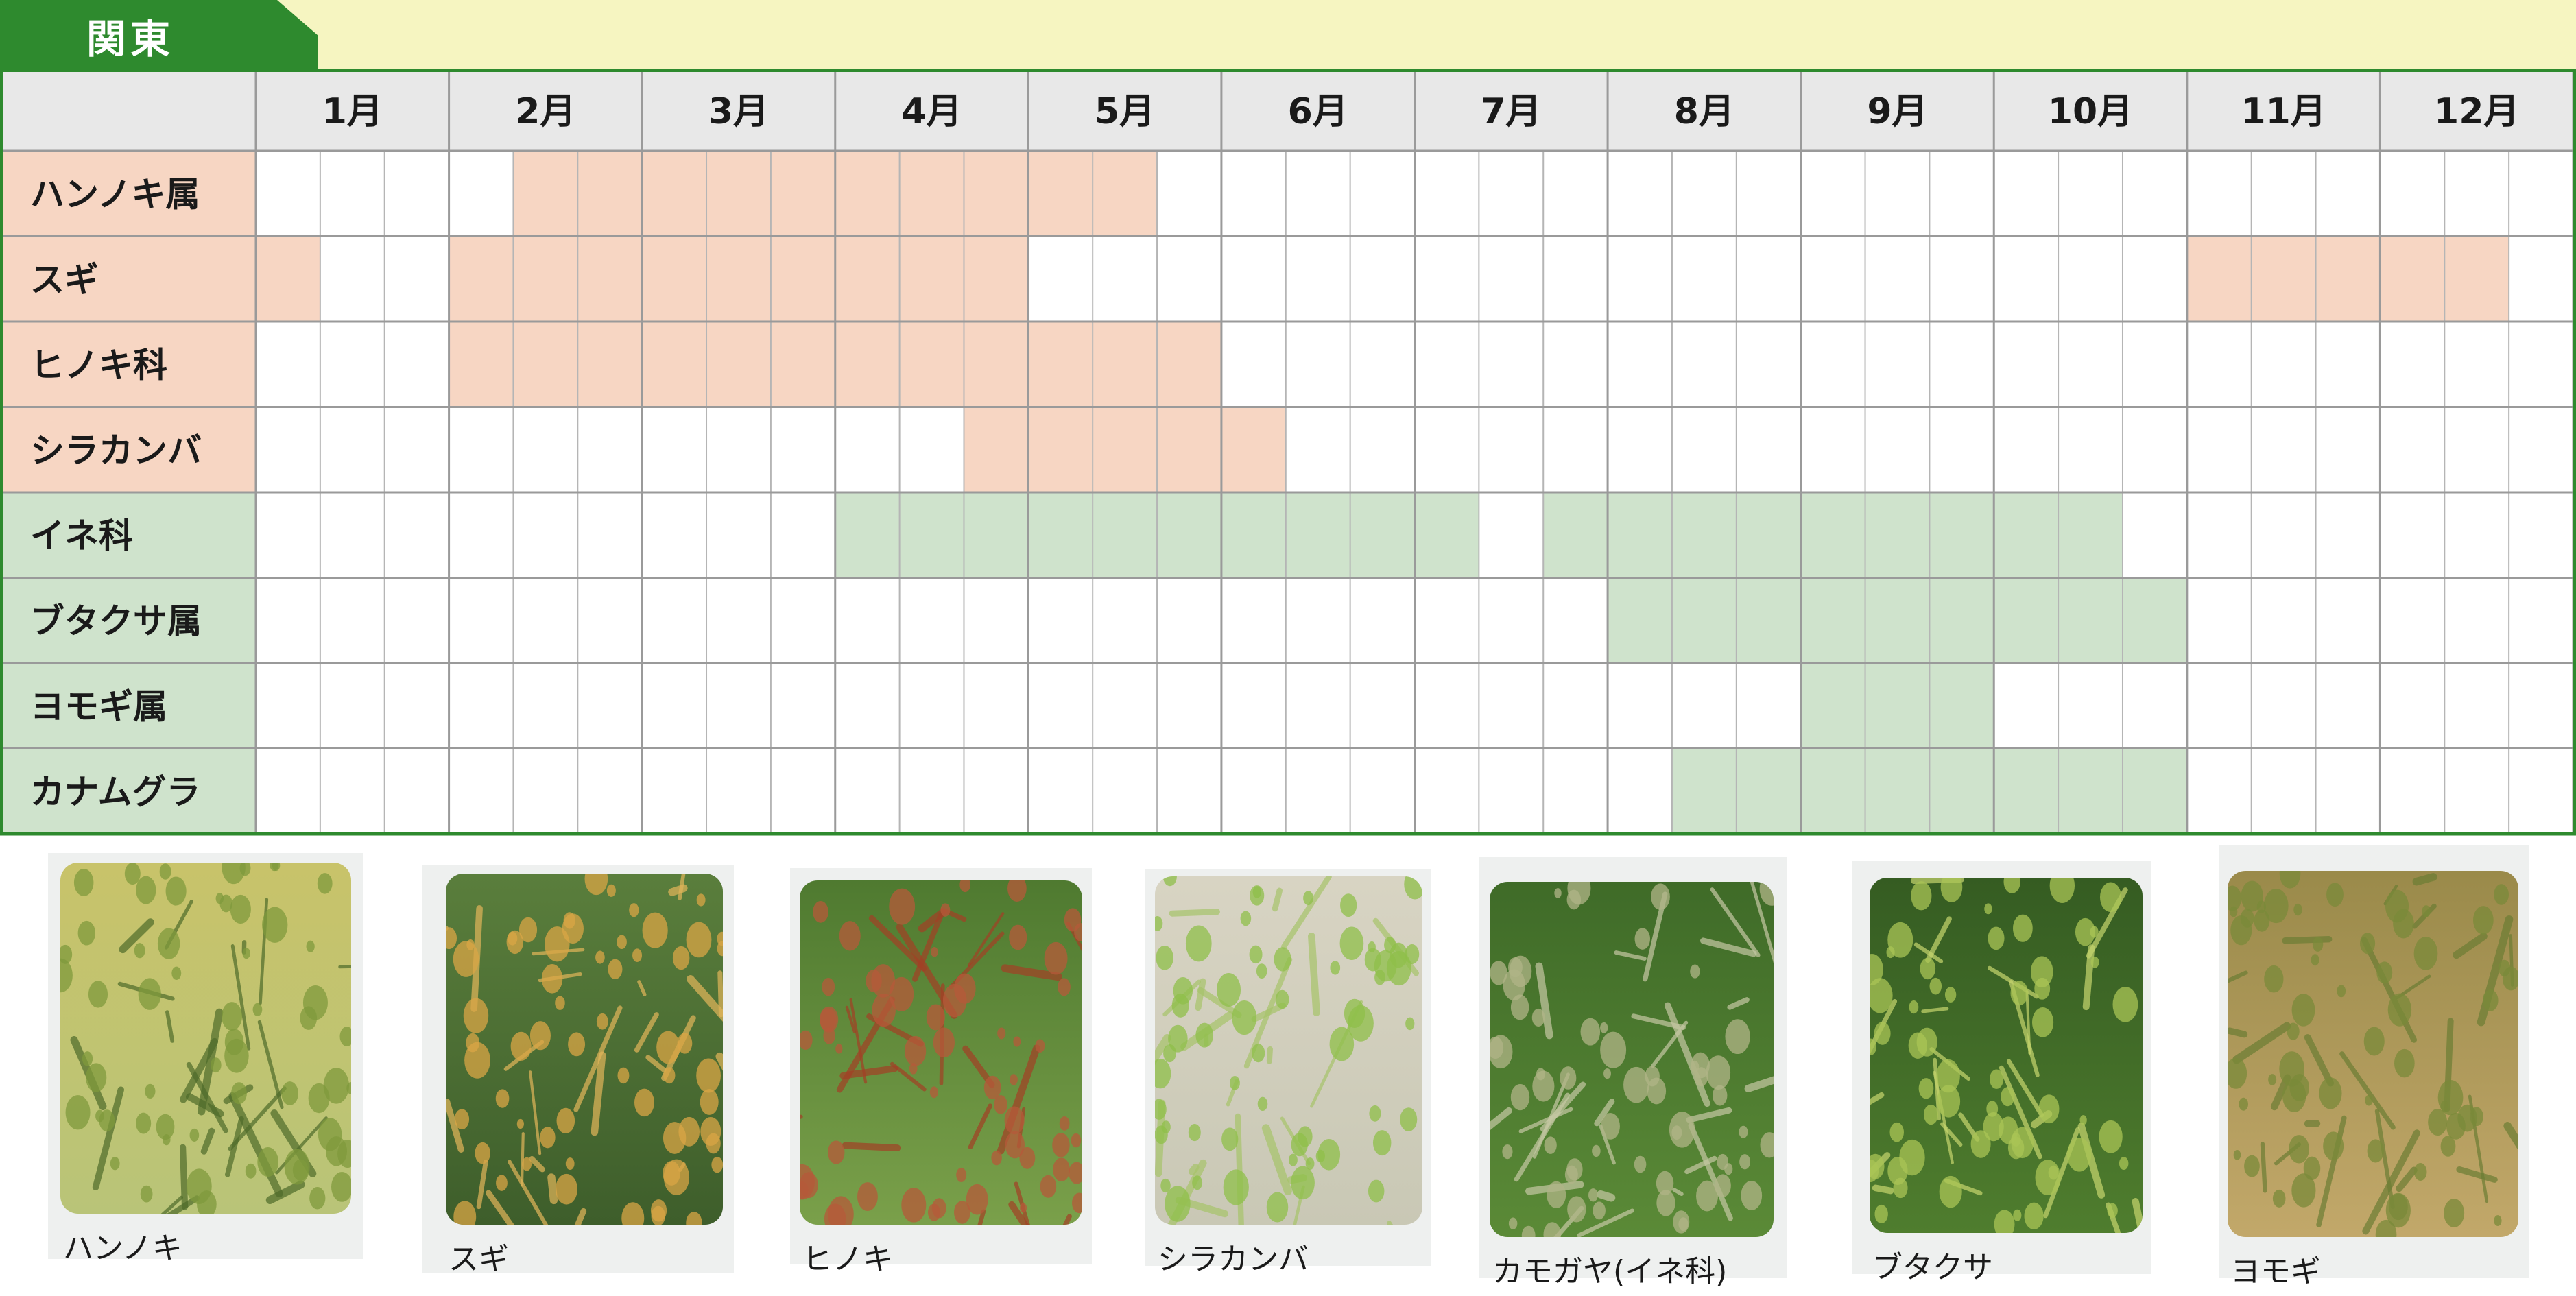 The image size is (2576, 1296). I want to click on row-label: カナムグラ, so click(115, 792).